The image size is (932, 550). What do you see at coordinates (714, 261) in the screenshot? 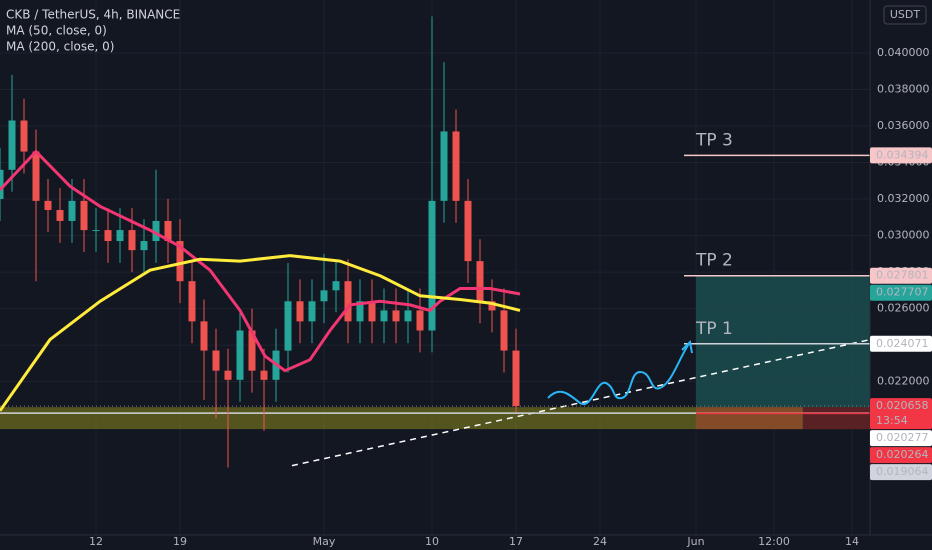
I see `tp-label: TP 2` at bounding box center [714, 261].